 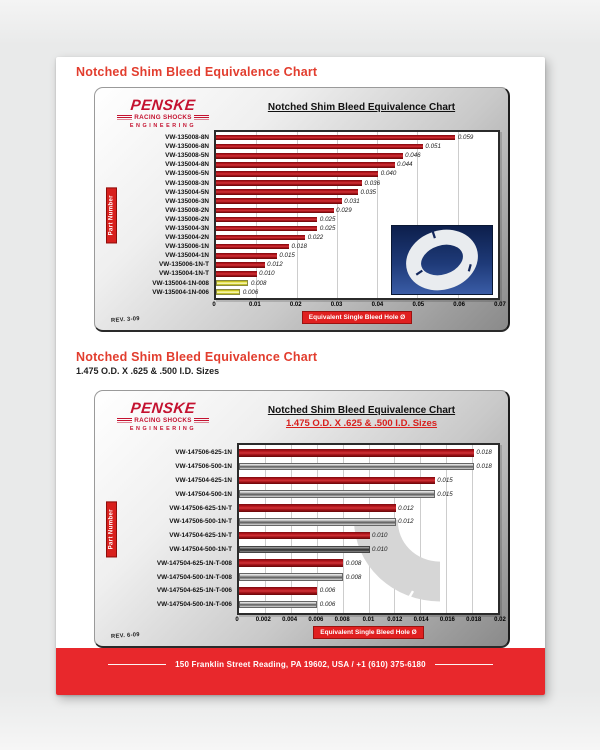 I want to click on part-number-label: VW-135006-8N, so click(x=187, y=147).